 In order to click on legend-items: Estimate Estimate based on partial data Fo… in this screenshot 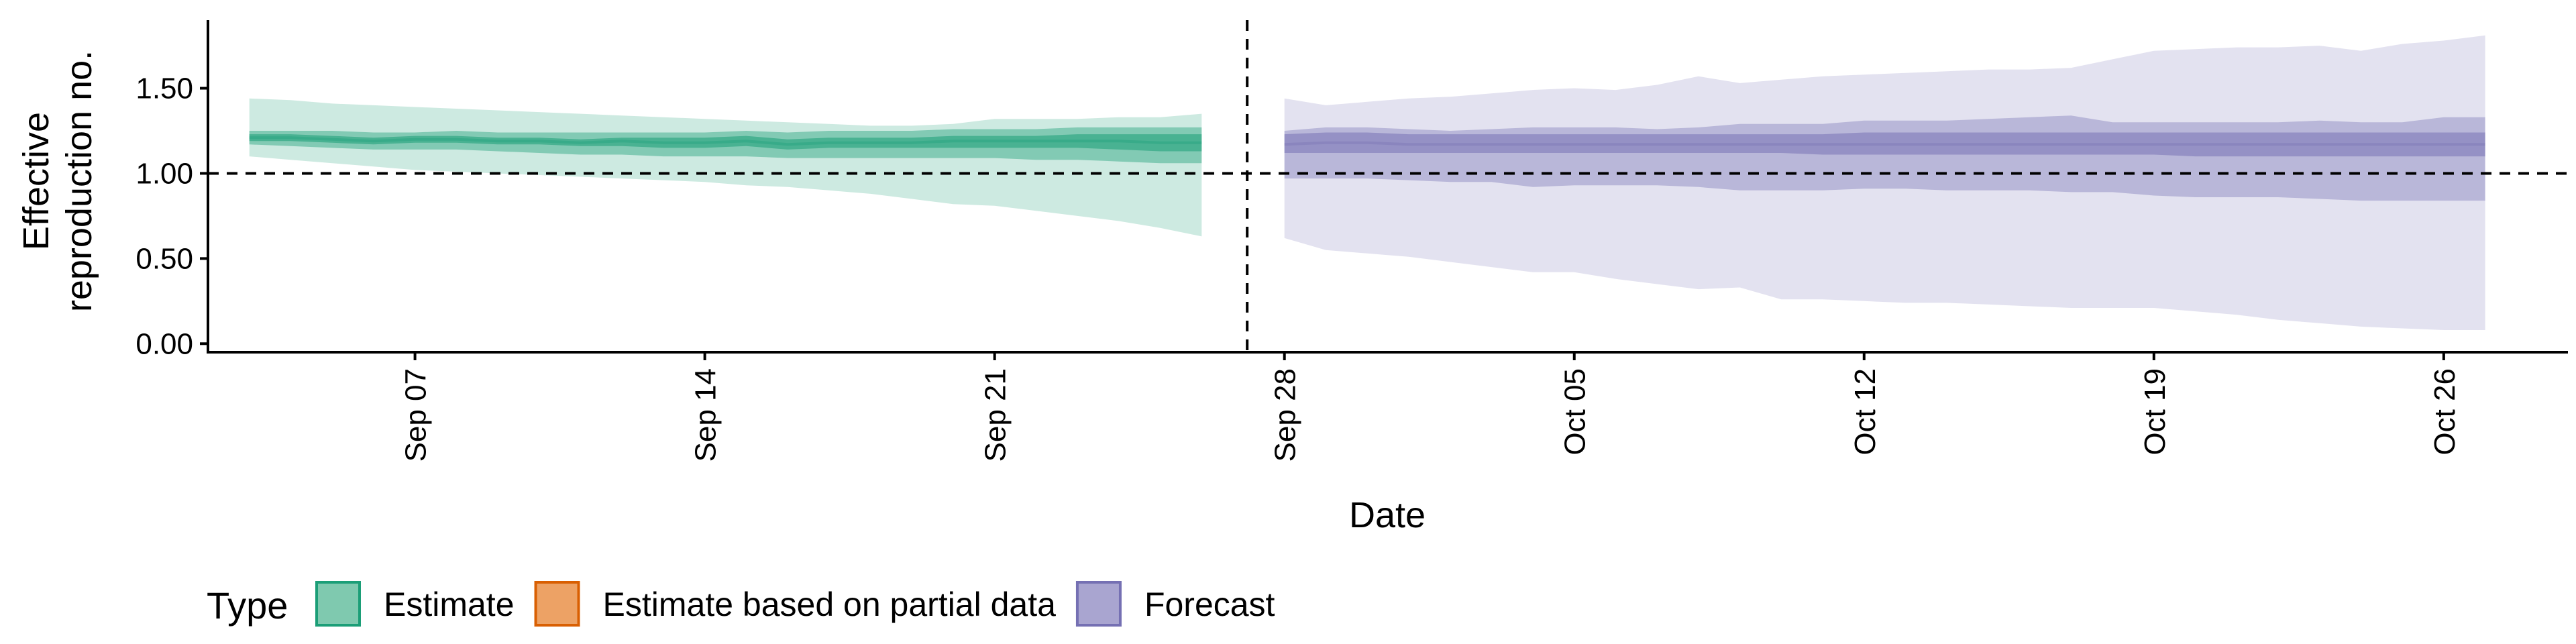, I will do `click(795, 604)`.